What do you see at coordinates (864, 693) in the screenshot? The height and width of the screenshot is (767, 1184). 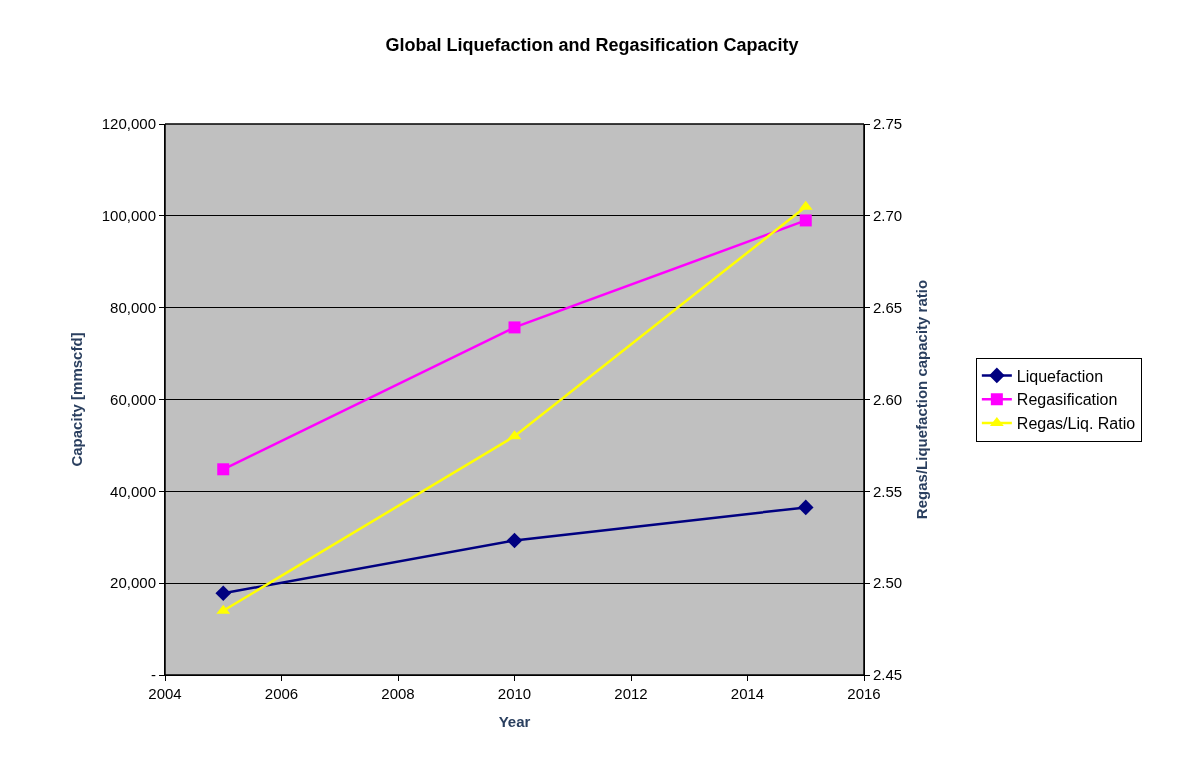 I see `x-tick-label: 2016` at bounding box center [864, 693].